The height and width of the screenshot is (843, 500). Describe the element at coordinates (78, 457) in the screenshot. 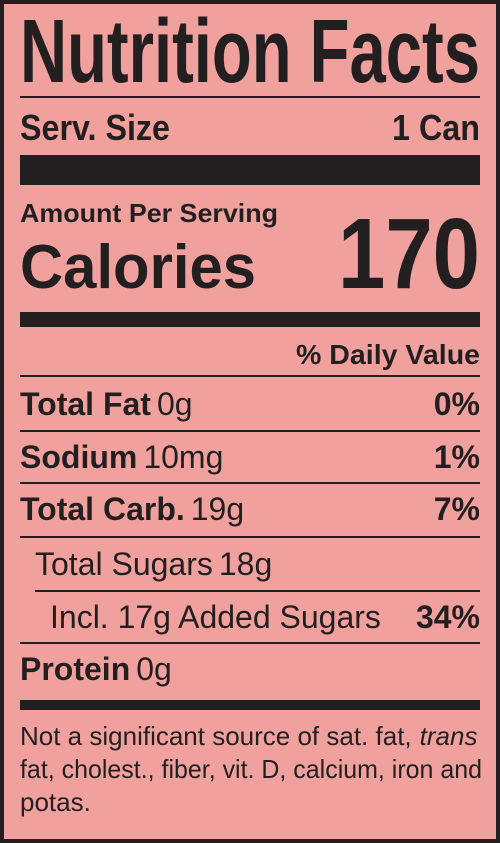

I see `nutrient-name: Sodium` at that location.